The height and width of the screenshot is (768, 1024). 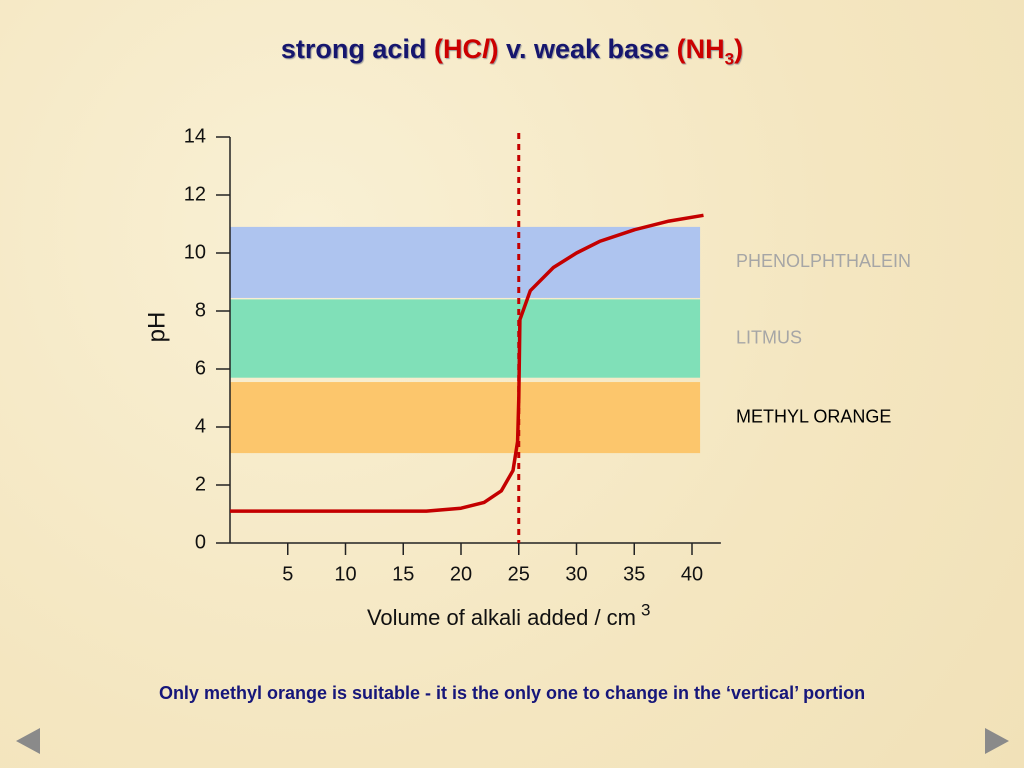 What do you see at coordinates (403, 574) in the screenshot?
I see `x-tick-label: 15` at bounding box center [403, 574].